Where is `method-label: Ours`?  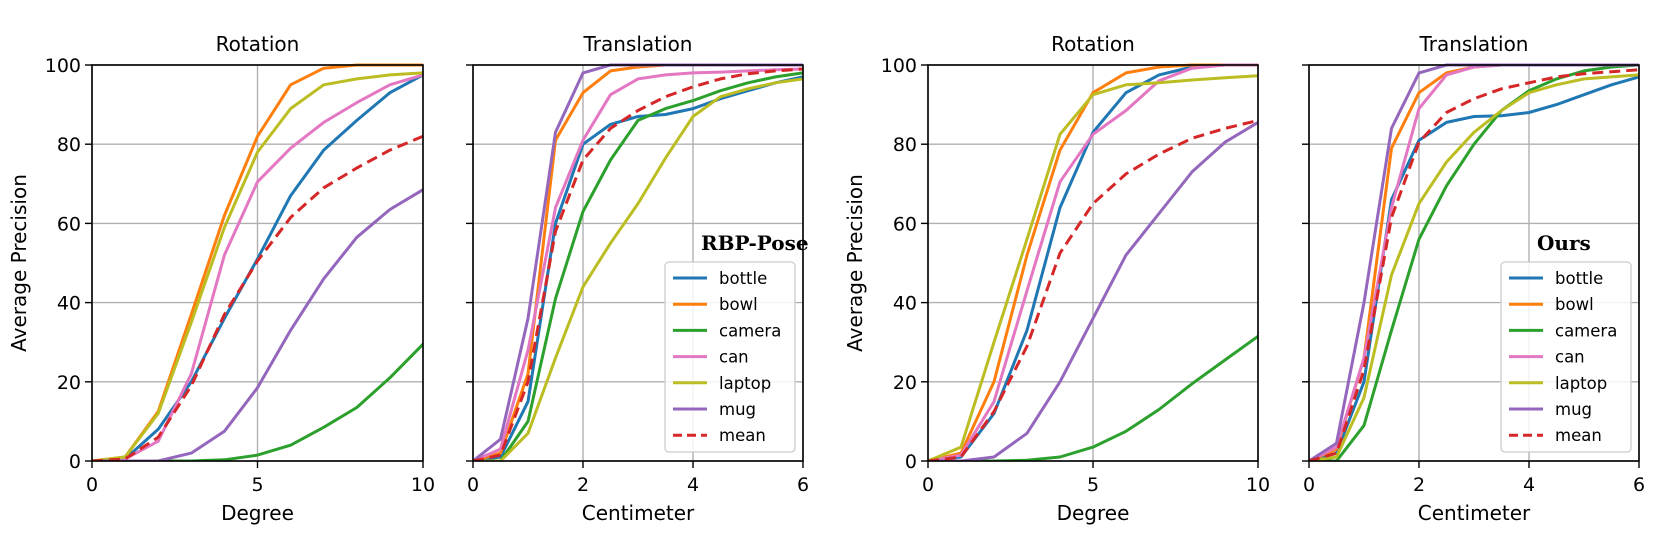
method-label: Ours is located at coordinates (1564, 243).